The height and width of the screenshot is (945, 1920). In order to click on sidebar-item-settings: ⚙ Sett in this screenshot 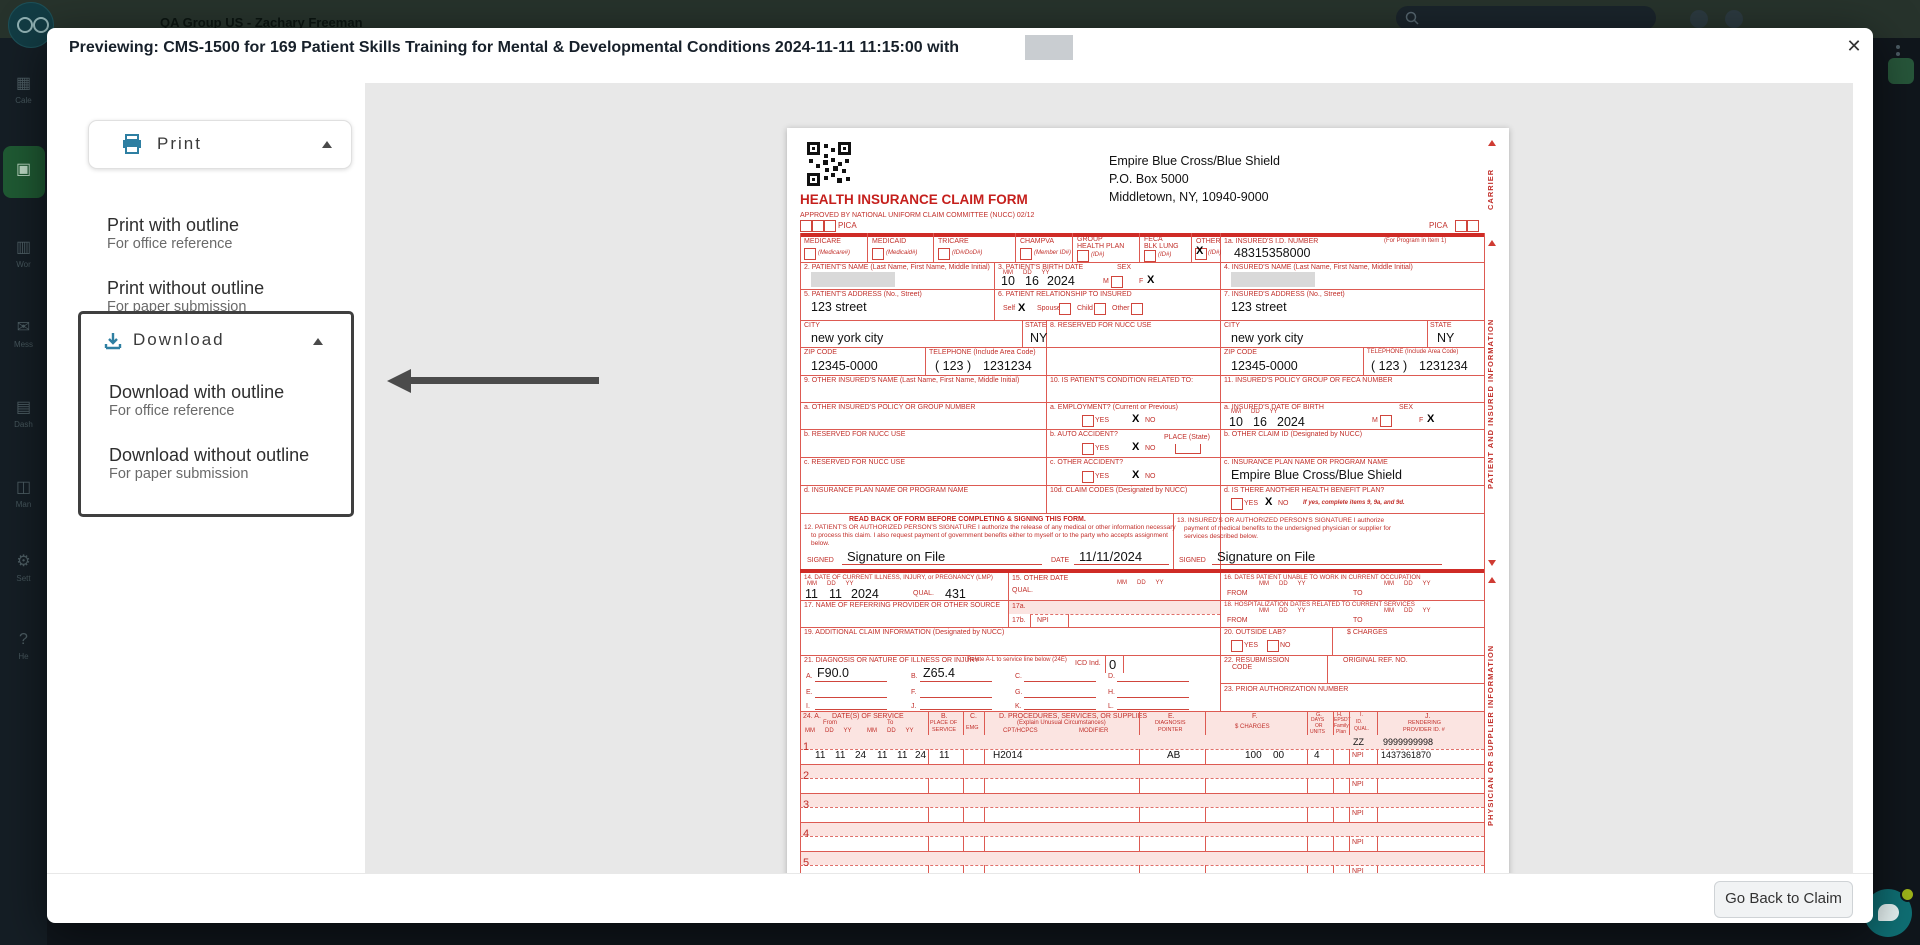, I will do `click(23, 567)`.